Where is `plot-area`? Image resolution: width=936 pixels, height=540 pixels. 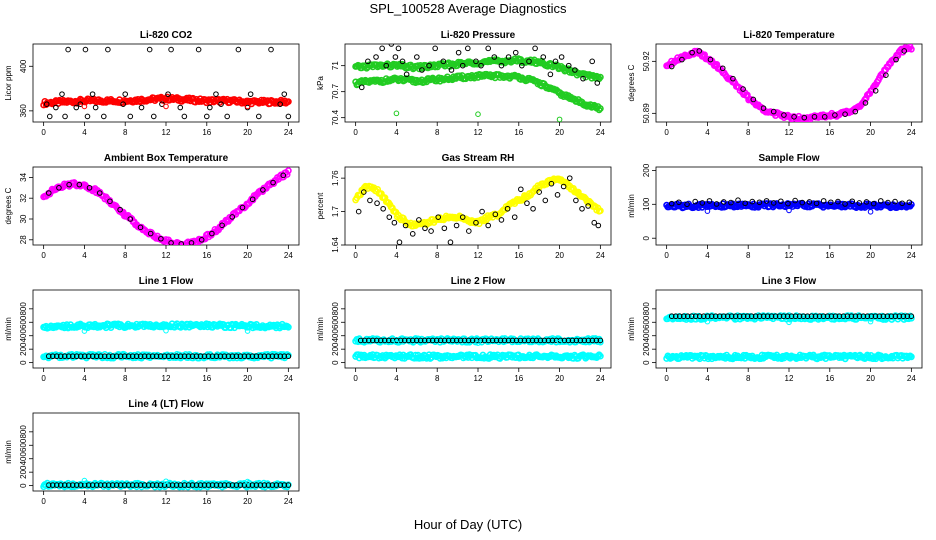
plot-area is located at coordinates (166, 341).